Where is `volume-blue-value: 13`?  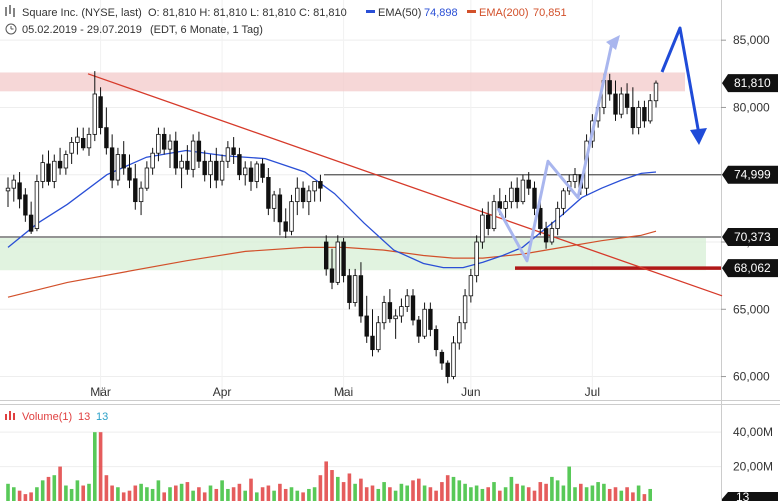 volume-blue-value: 13 is located at coordinates (102, 417).